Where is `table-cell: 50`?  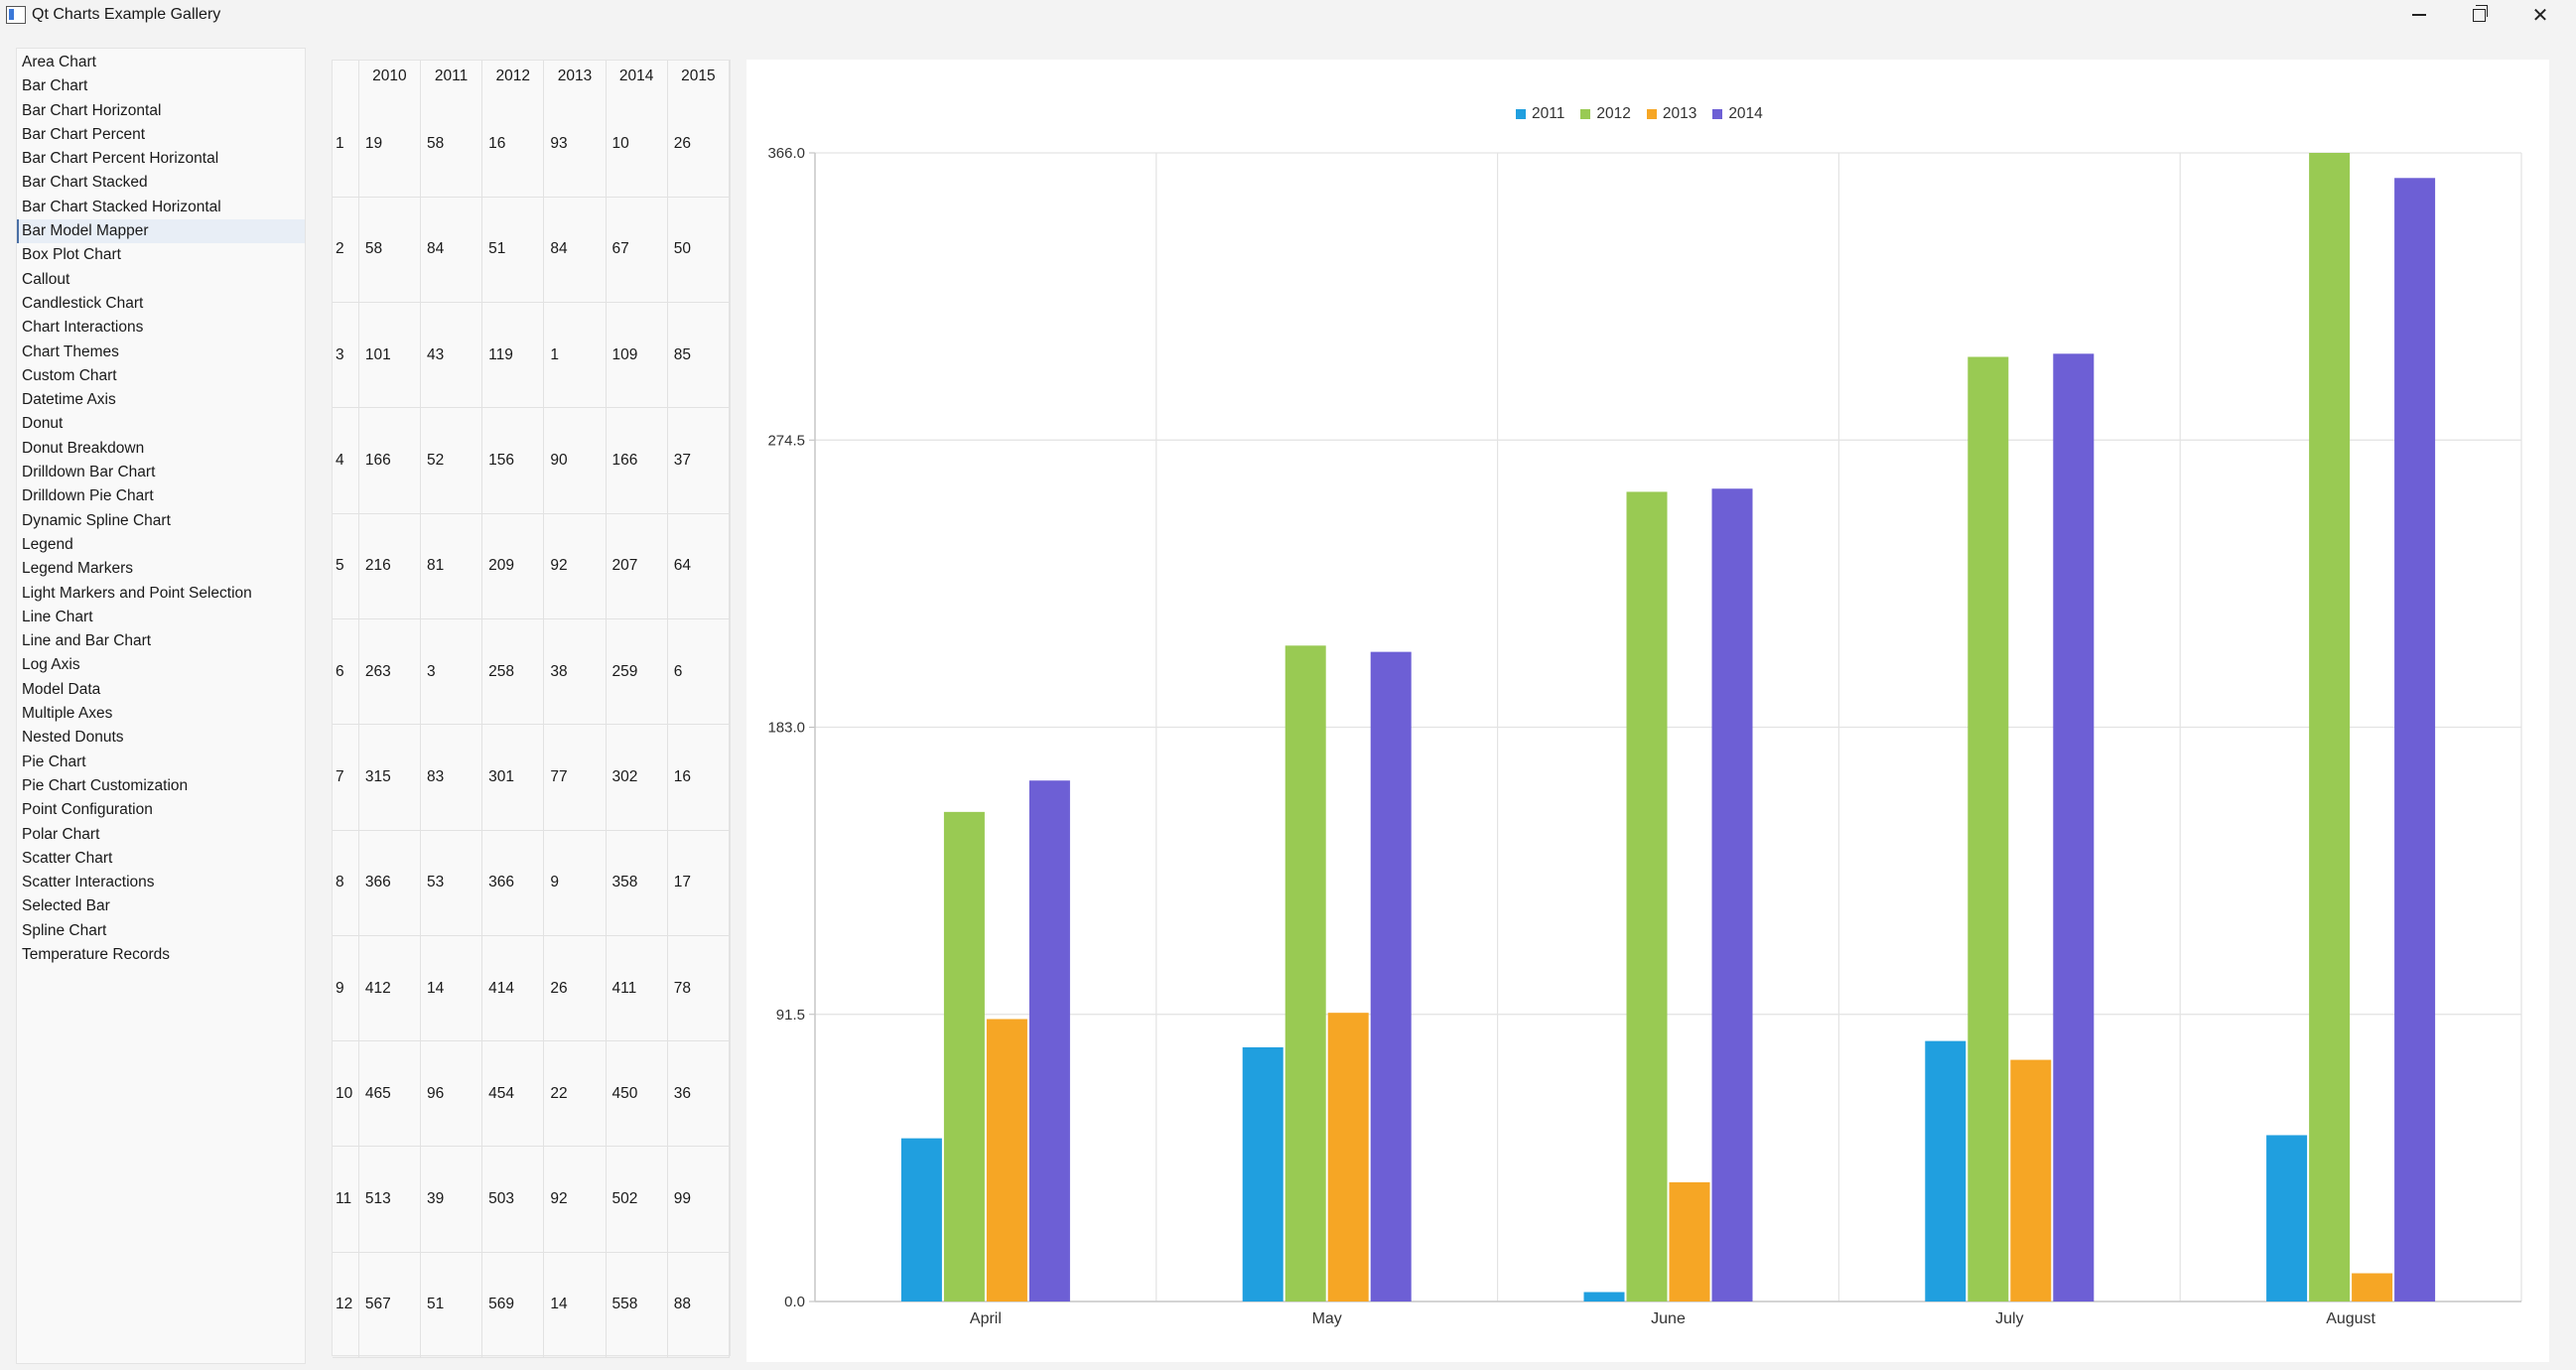
table-cell: 50 is located at coordinates (699, 250).